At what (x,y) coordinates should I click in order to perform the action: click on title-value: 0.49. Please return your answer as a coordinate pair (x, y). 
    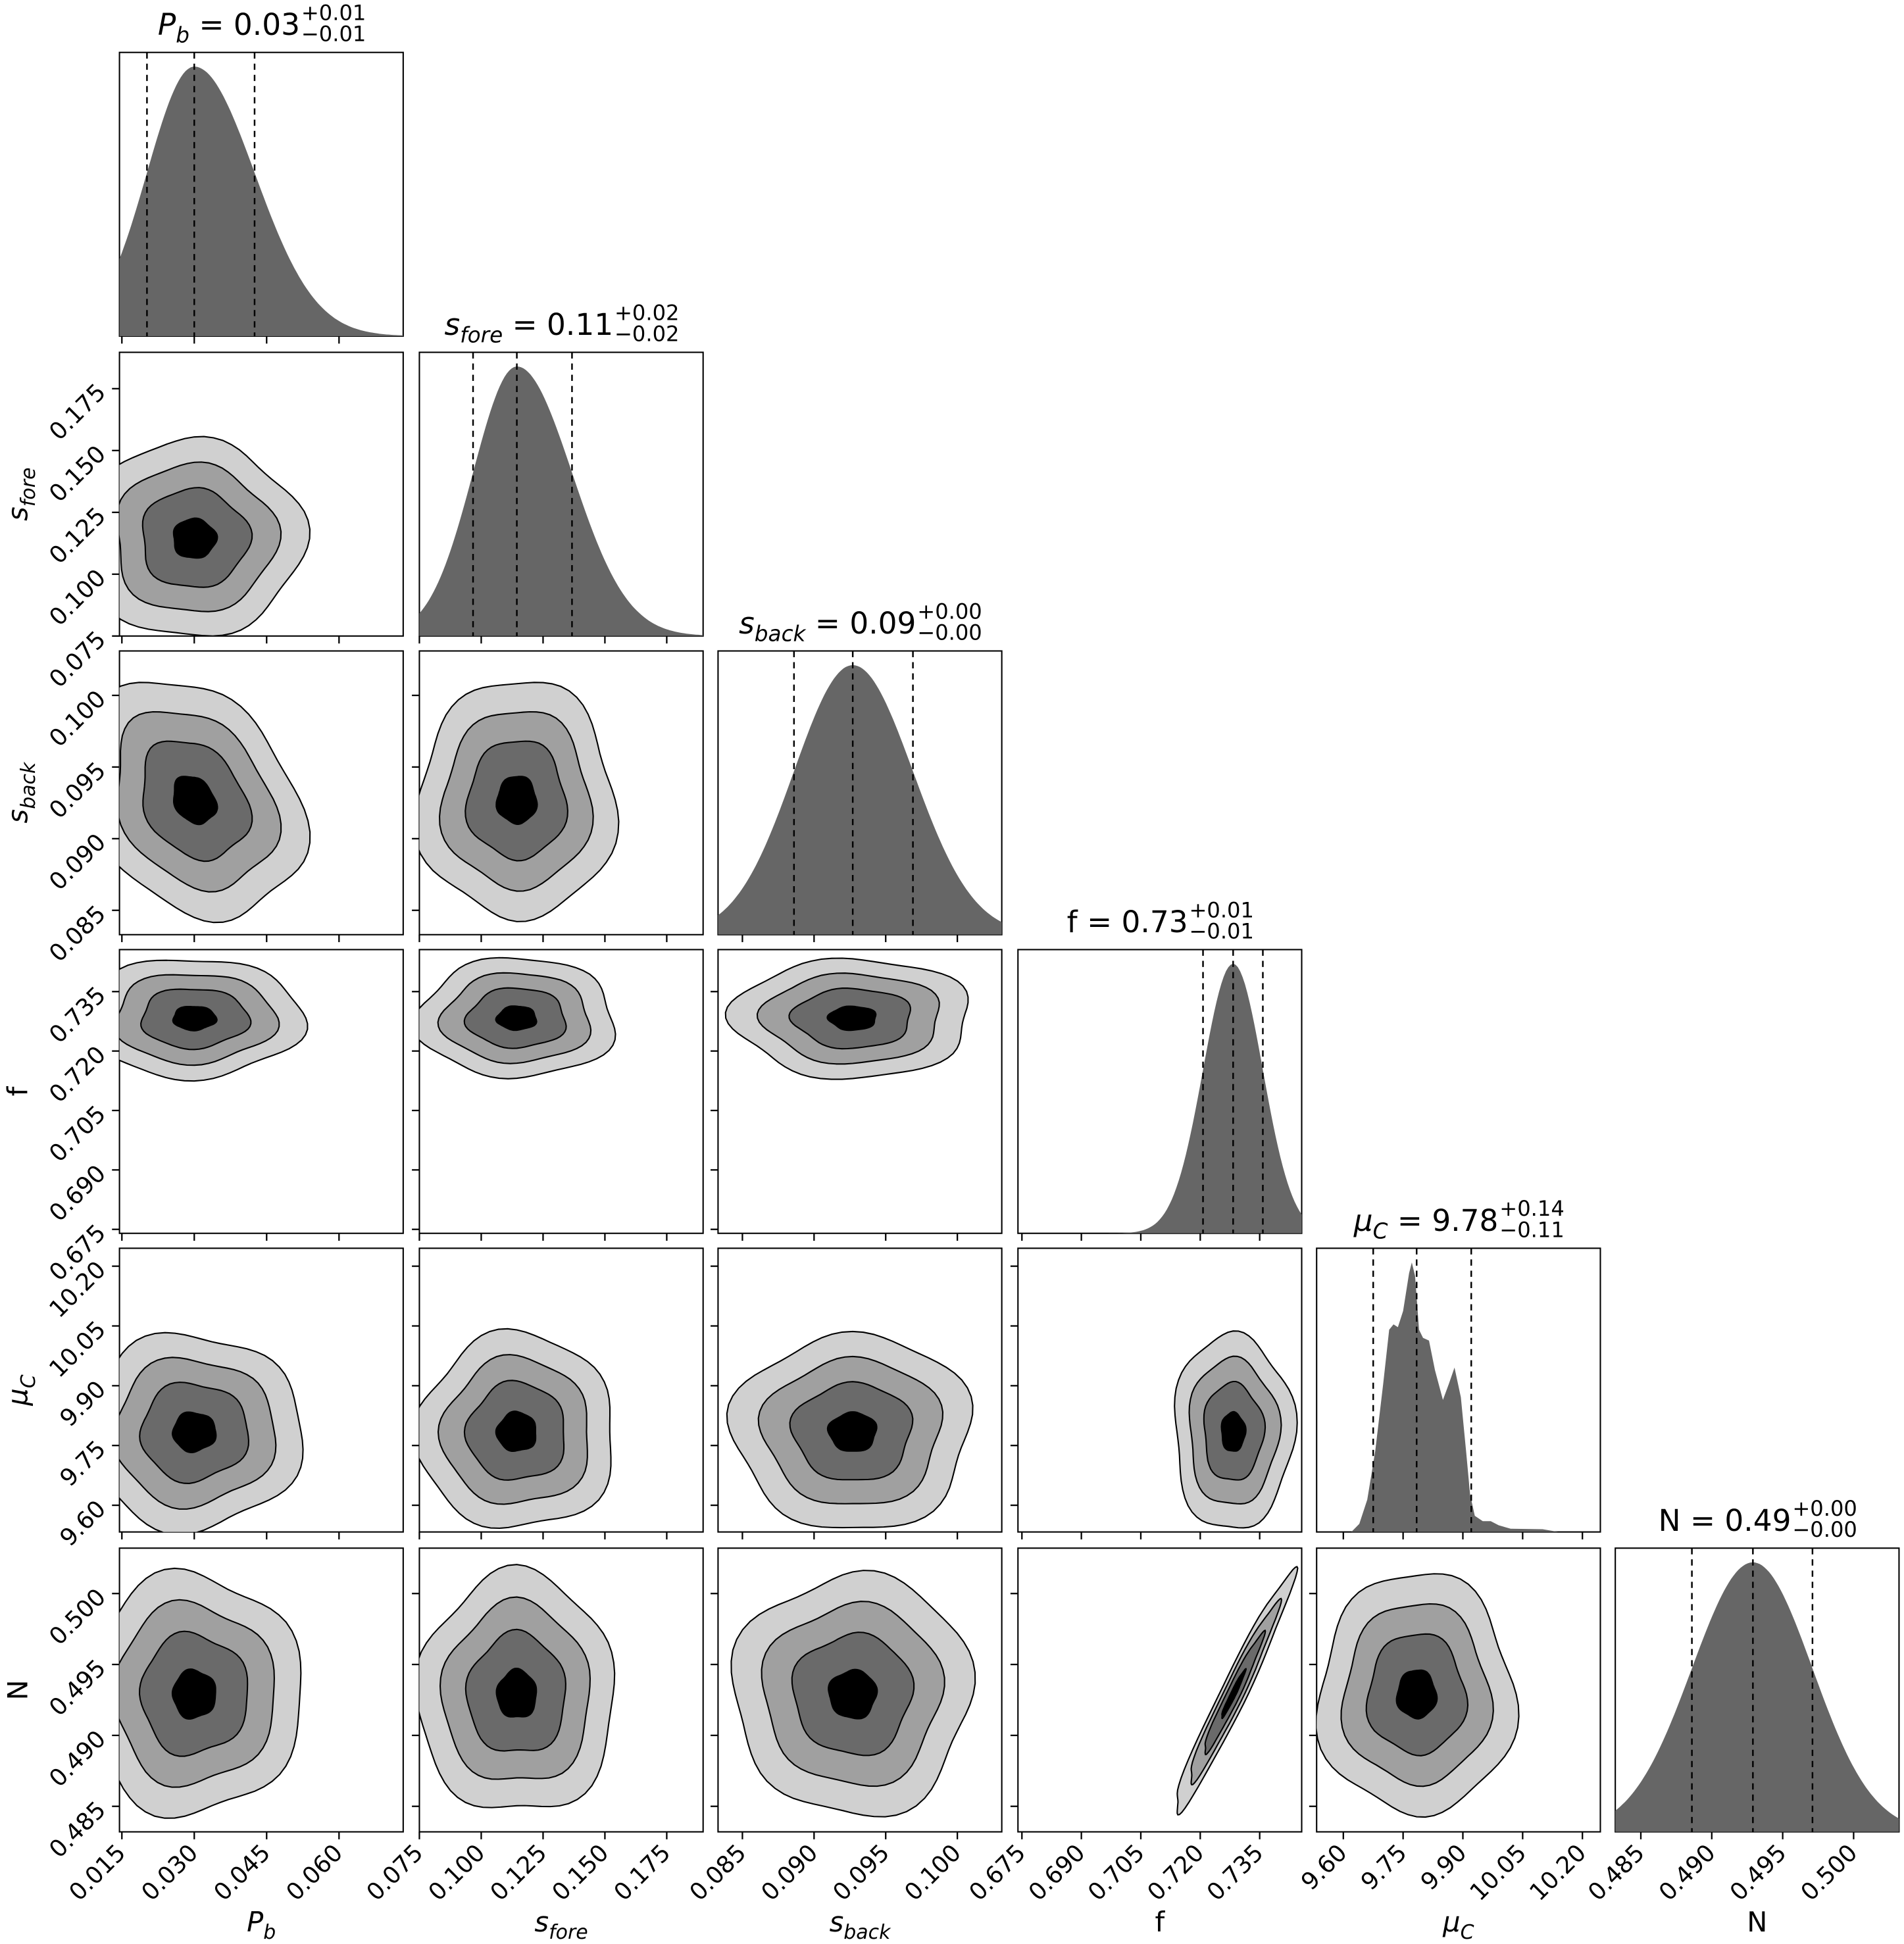
    Looking at the image, I should click on (1757, 1520).